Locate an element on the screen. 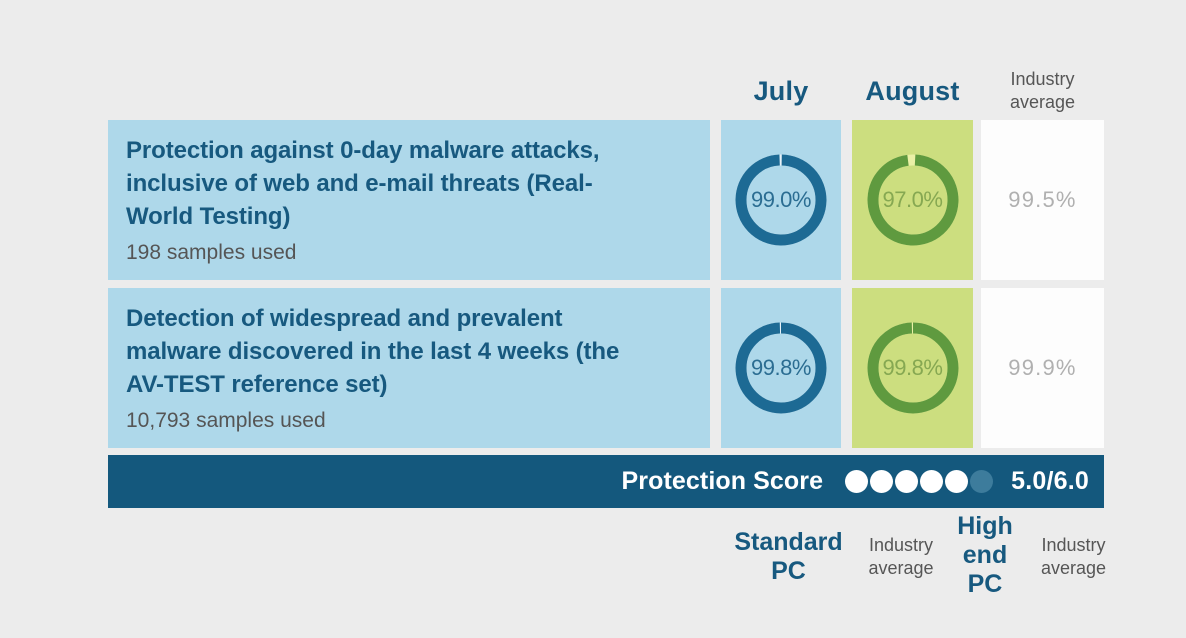 This screenshot has width=1186, height=638. cell-august: 97.0% is located at coordinates (912, 200).